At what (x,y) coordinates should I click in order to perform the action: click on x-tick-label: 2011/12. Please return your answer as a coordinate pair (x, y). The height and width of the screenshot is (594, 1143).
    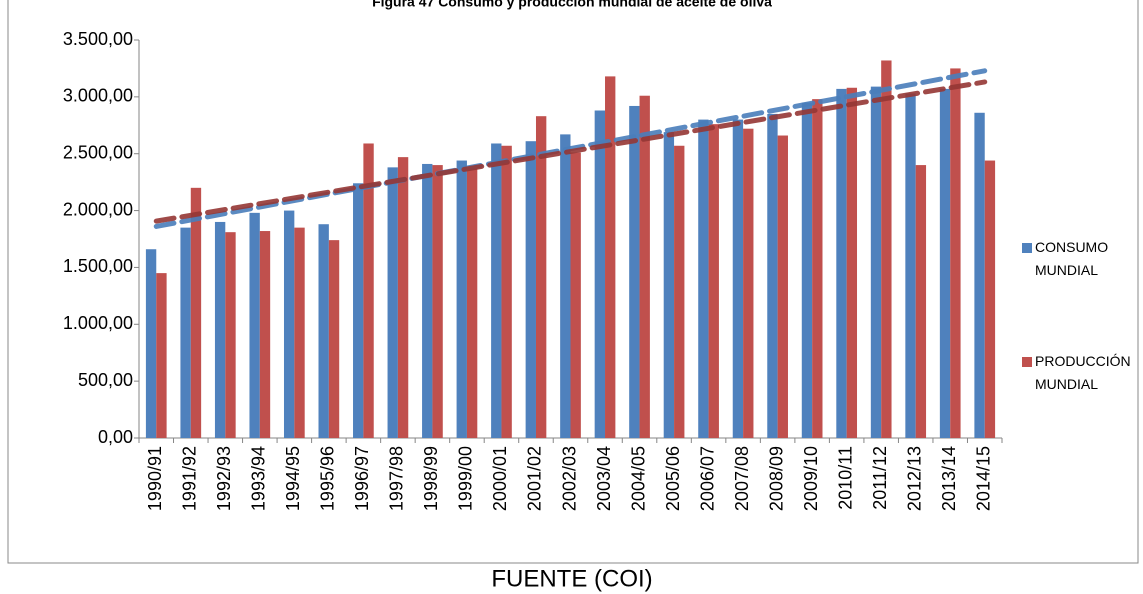
    Looking at the image, I should click on (880, 478).